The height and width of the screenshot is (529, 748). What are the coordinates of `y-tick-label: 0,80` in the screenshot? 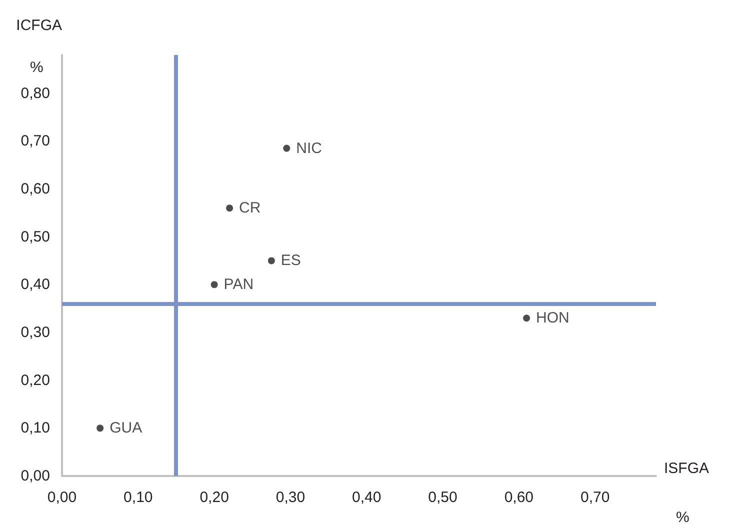 It's located at (35, 93).